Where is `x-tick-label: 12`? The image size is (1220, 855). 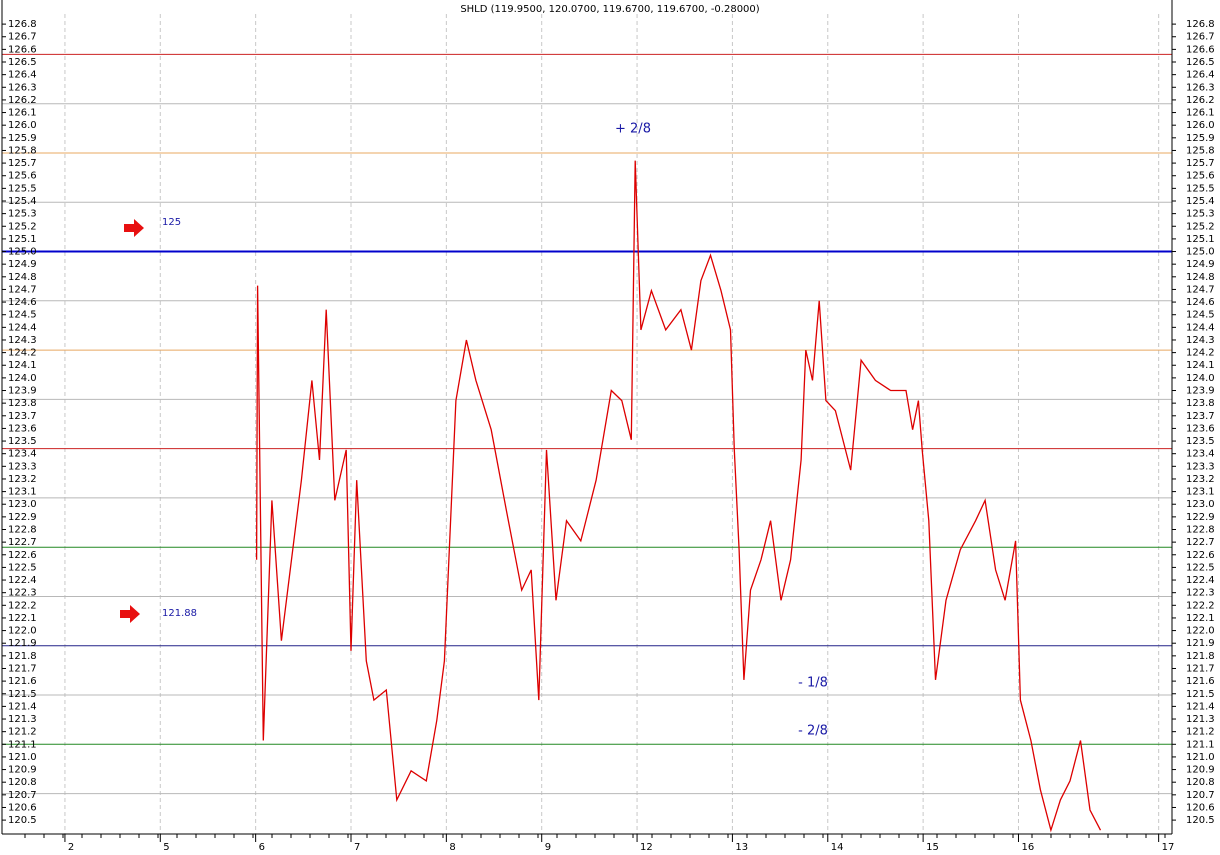
x-tick-label: 12 is located at coordinates (646, 847).